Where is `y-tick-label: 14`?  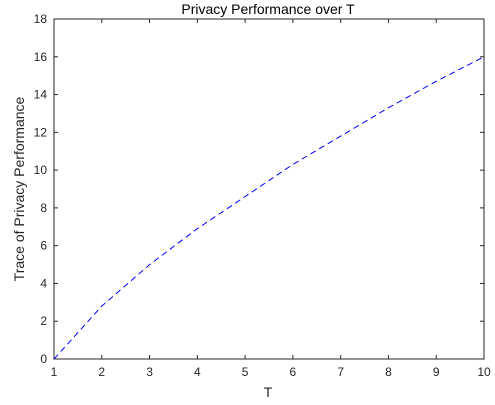
y-tick-label: 14 is located at coordinates (41, 95).